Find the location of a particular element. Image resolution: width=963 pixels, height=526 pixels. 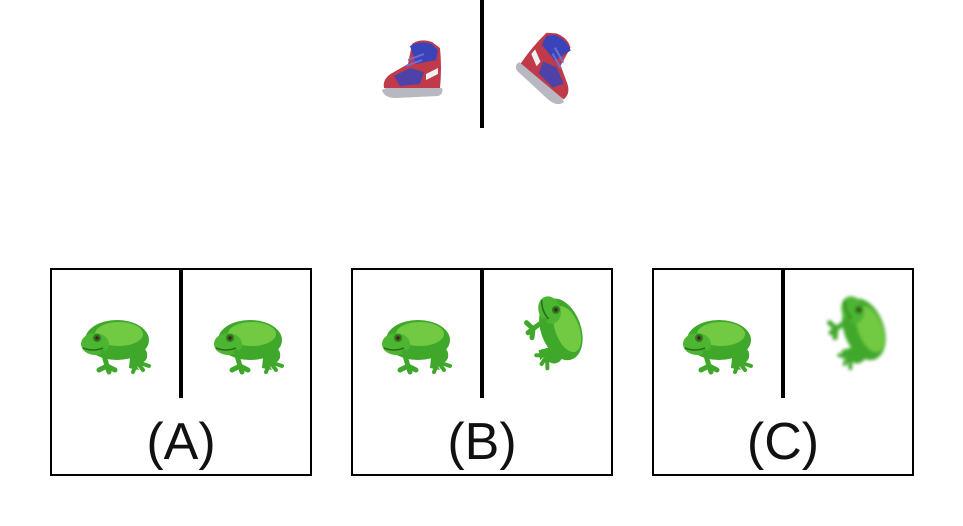

option-b: (B) is located at coordinates (482, 372).